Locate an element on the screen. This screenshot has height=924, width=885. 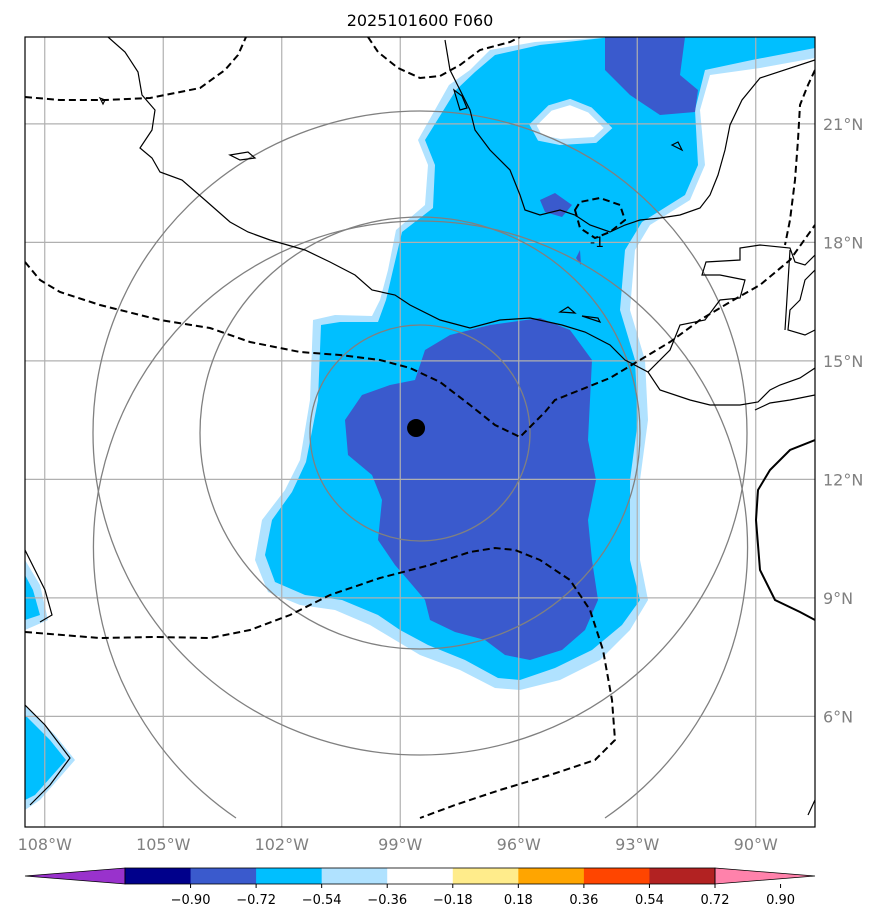
longitude-labels: 108°W 105°W 102°W 99°W 96°W 93°W 90°W is located at coordinates (398, 844).